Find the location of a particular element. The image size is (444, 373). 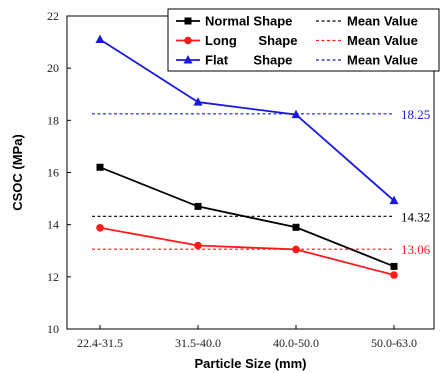

y-tick-label: 16 is located at coordinates (53, 173).